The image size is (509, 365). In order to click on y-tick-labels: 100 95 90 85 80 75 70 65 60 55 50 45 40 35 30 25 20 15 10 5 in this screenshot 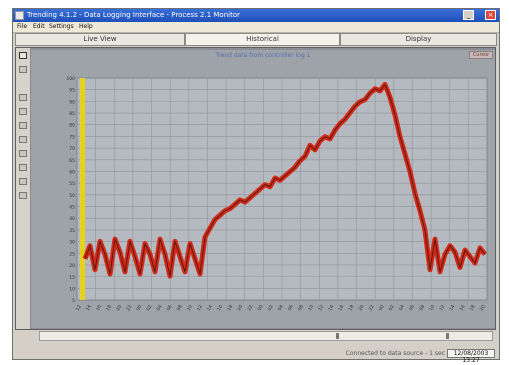, I will do `click(70, 190)`.